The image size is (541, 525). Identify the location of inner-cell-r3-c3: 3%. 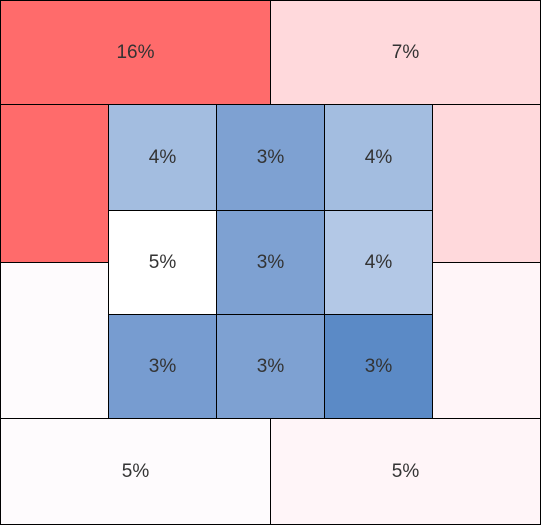
(378, 366).